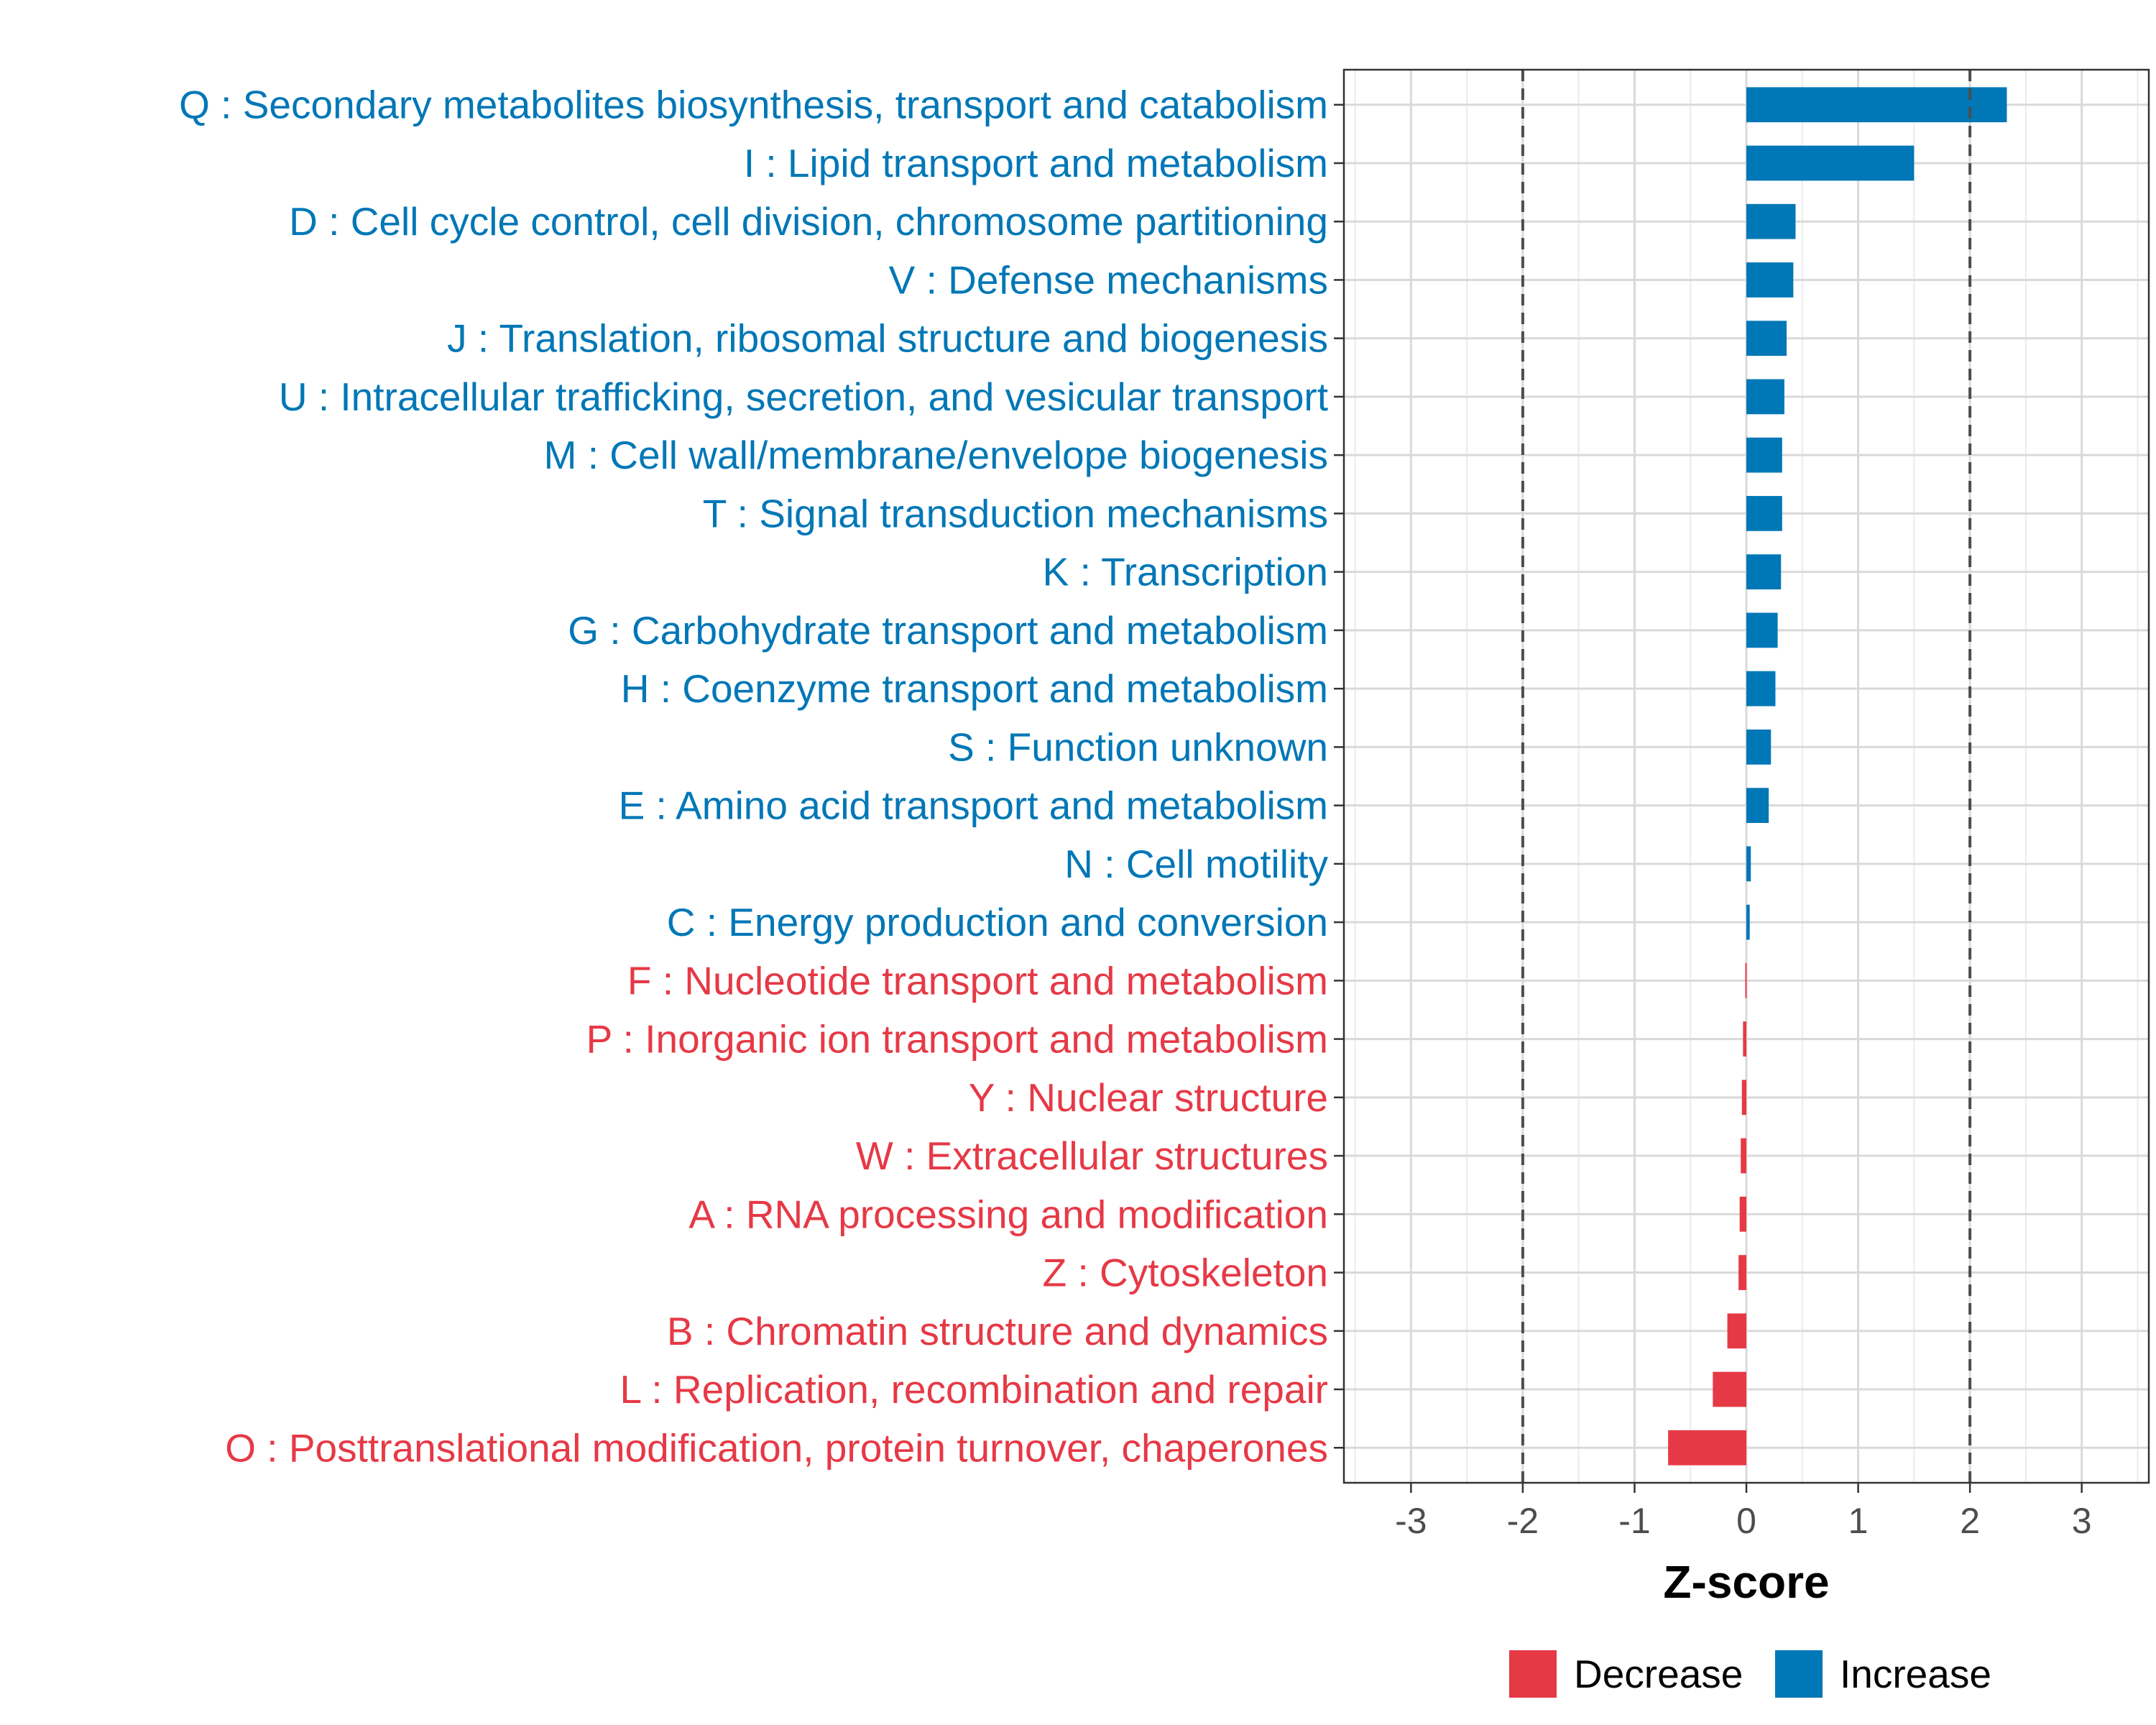 The width and height of the screenshot is (2156, 1725). I want to click on bar-l, so click(1730, 1389).